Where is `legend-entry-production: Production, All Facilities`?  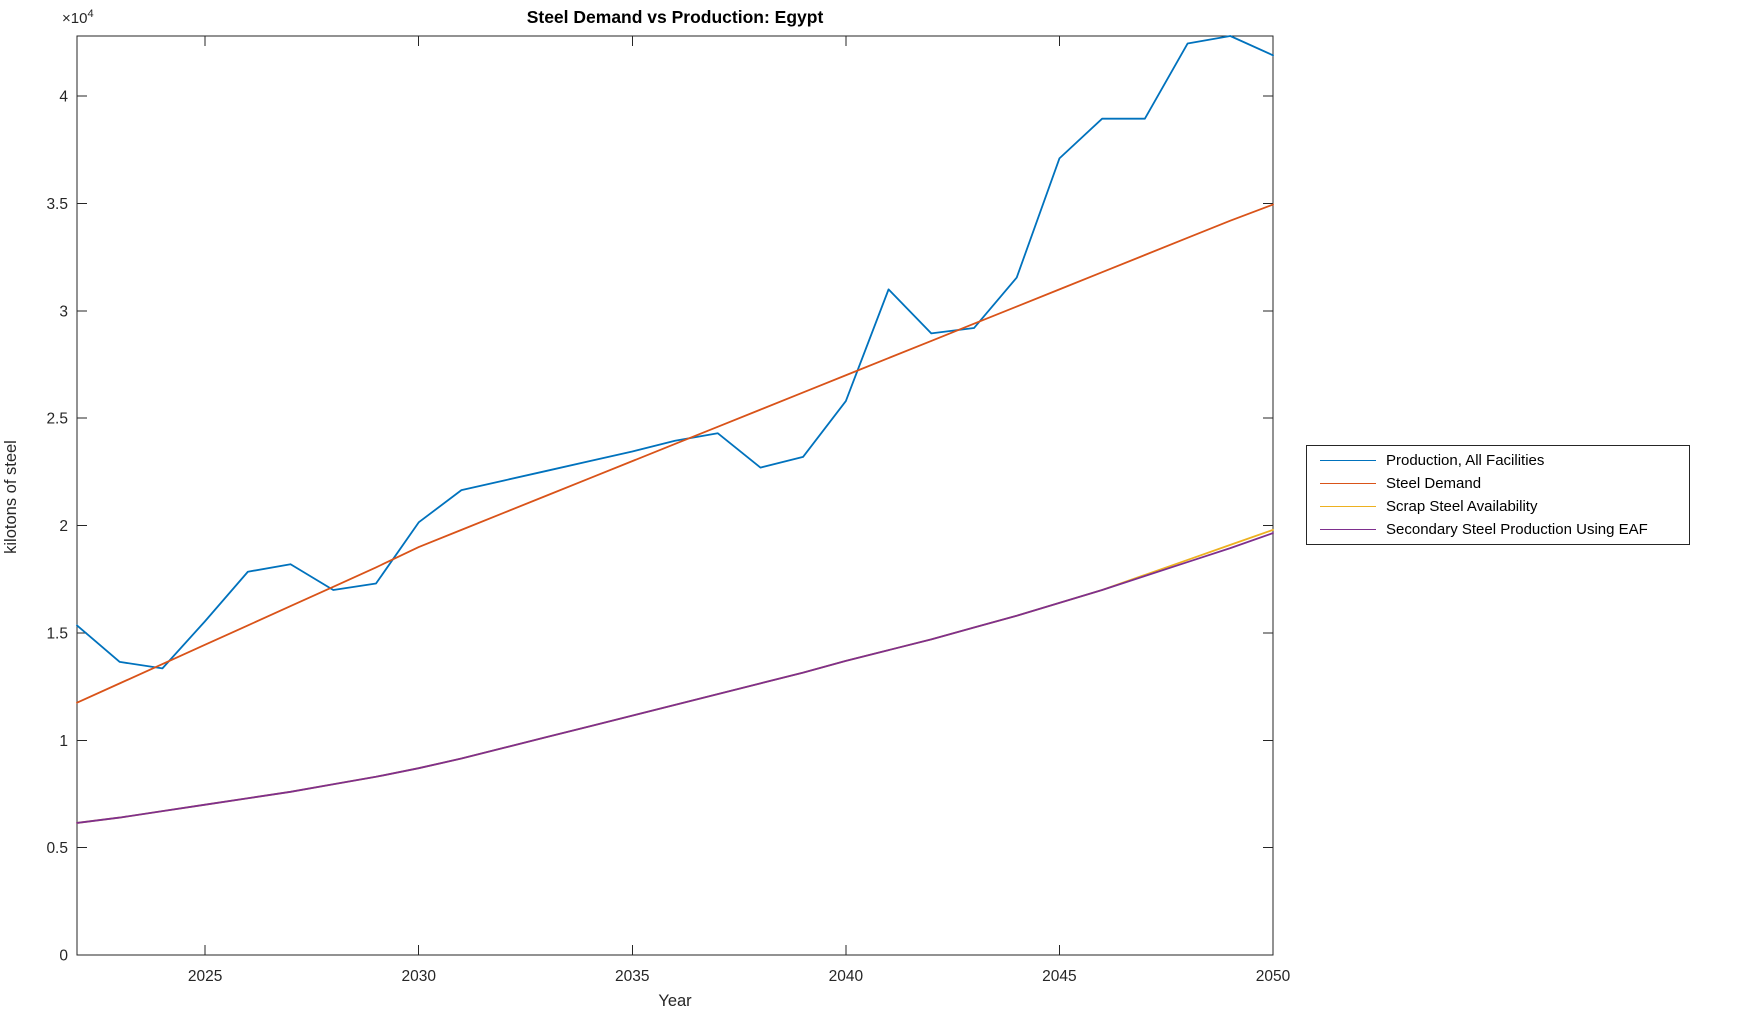
legend-entry-production: Production, All Facilities is located at coordinates (1498, 460).